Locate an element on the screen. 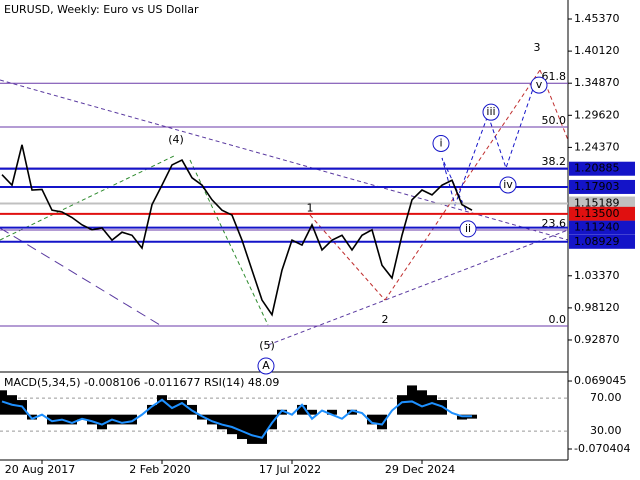  x-tick-label: 17 Jul 2022 is located at coordinates (290, 469).